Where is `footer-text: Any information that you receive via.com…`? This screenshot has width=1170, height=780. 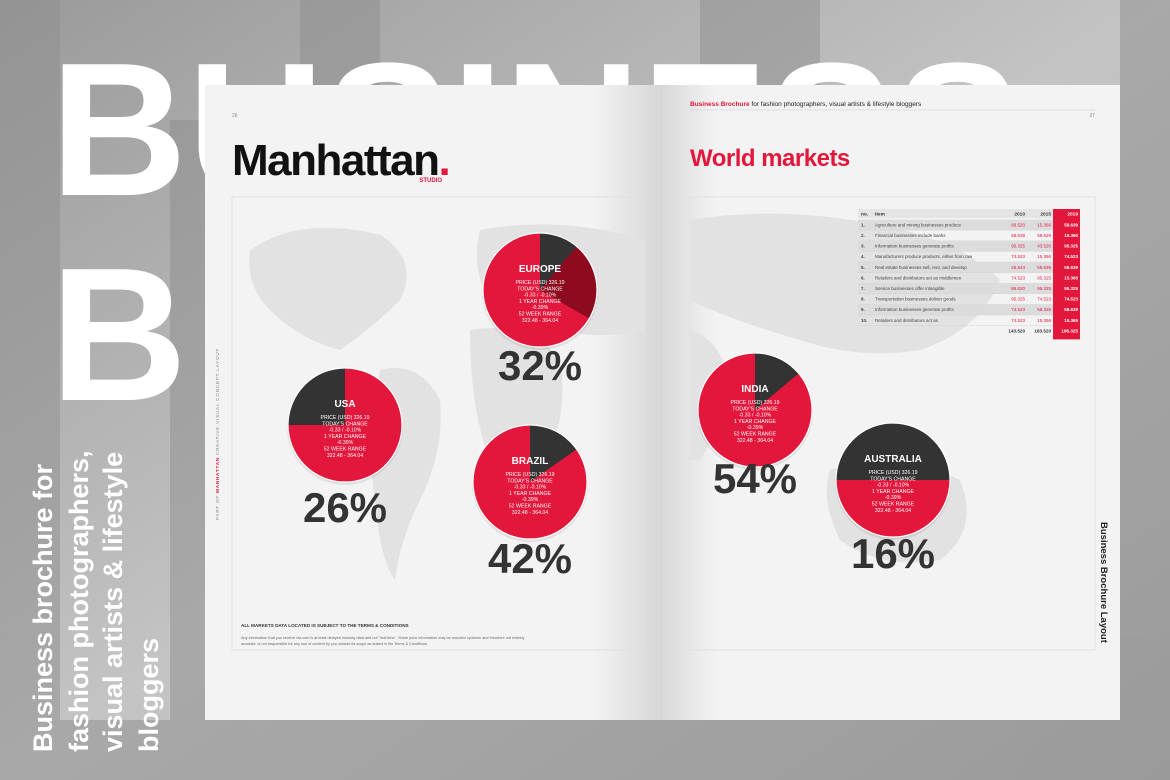 footer-text: Any information that you receive via.com… is located at coordinates (383, 638).